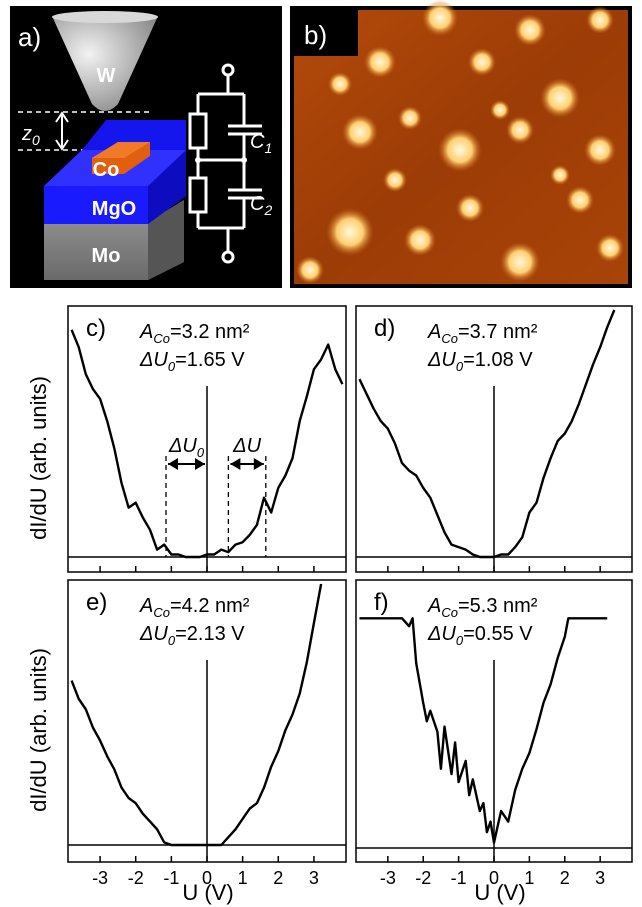 The image size is (642, 907). What do you see at coordinates (482, 333) in the screenshot?
I see `area-annotation: ACo=3.7 nm²` at bounding box center [482, 333].